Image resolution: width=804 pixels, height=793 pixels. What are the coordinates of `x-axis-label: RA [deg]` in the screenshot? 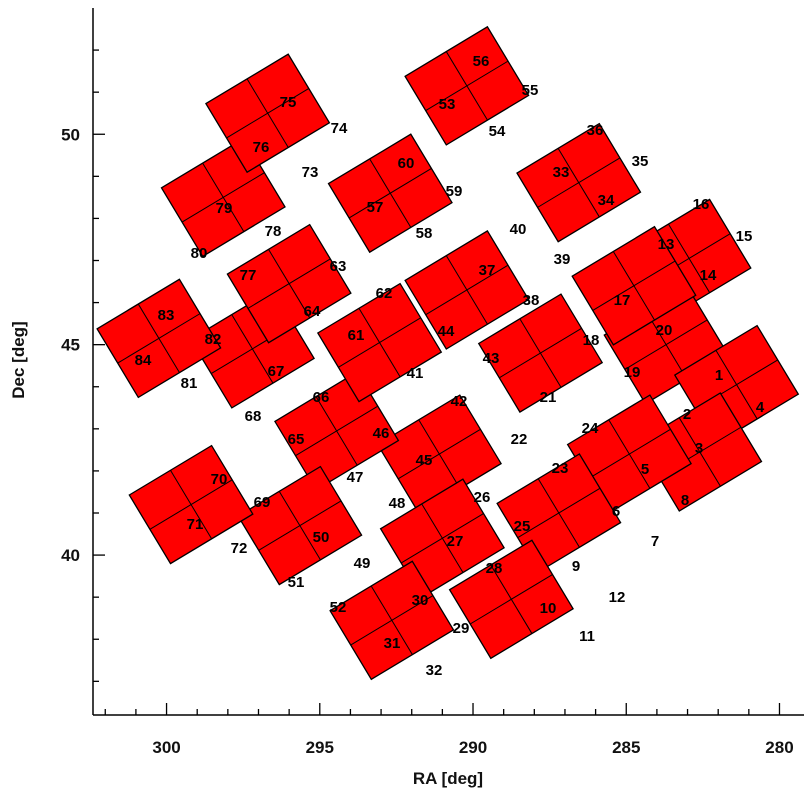 It's located at (448, 778).